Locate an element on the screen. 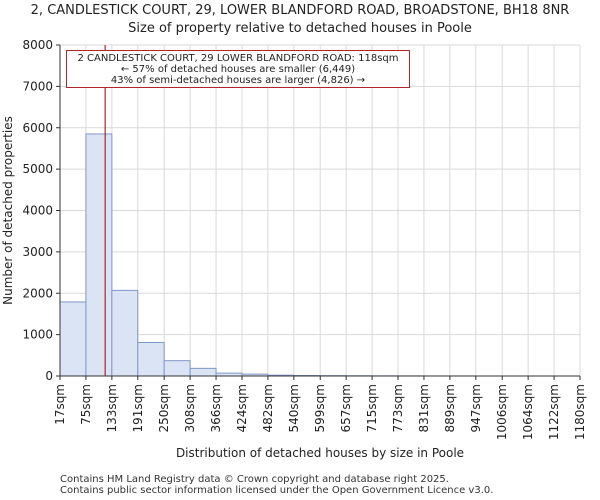 Image resolution: width=600 pixels, height=500 pixels. y-axis-label: Number of detached properties is located at coordinates (8, 210).